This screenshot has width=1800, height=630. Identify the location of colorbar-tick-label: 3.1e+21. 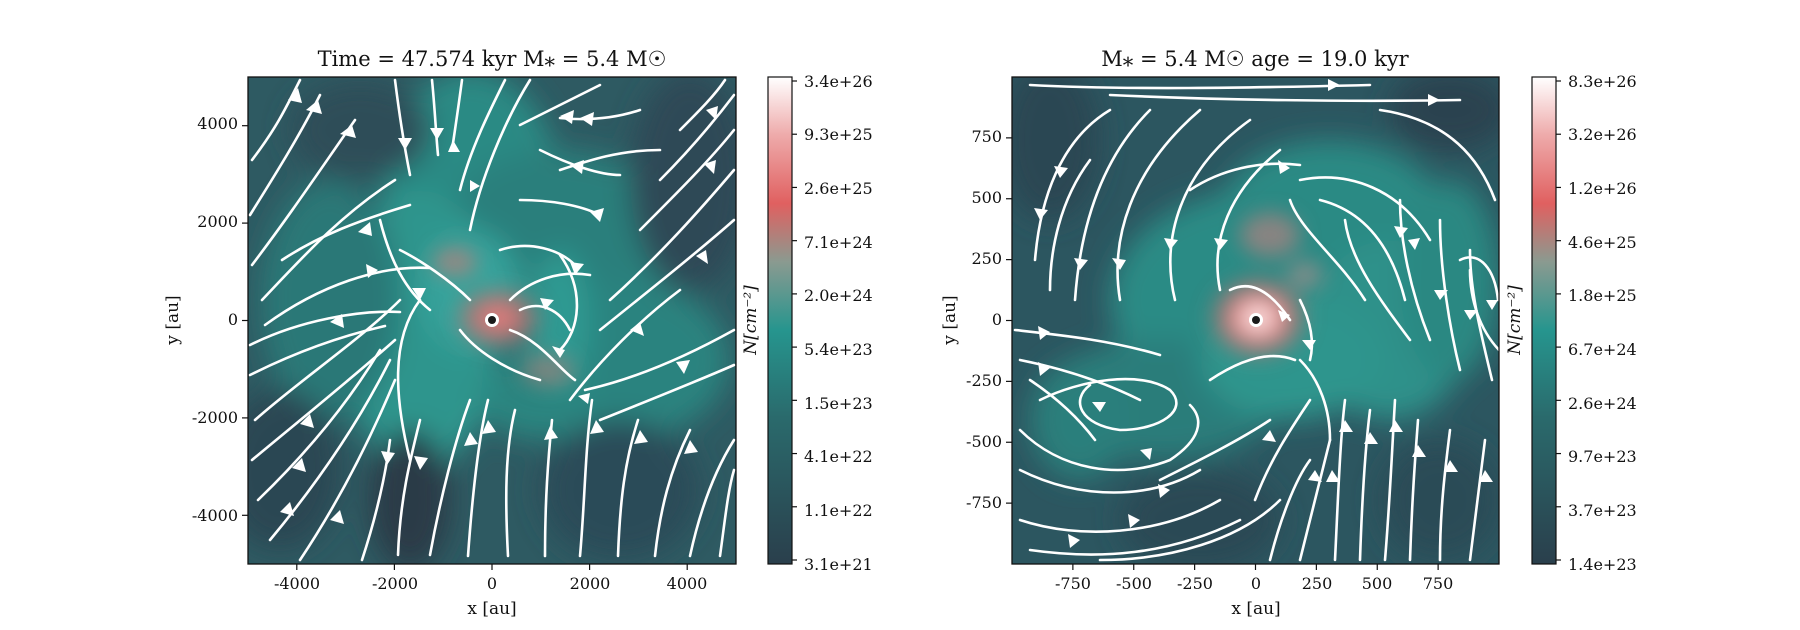
(838, 564).